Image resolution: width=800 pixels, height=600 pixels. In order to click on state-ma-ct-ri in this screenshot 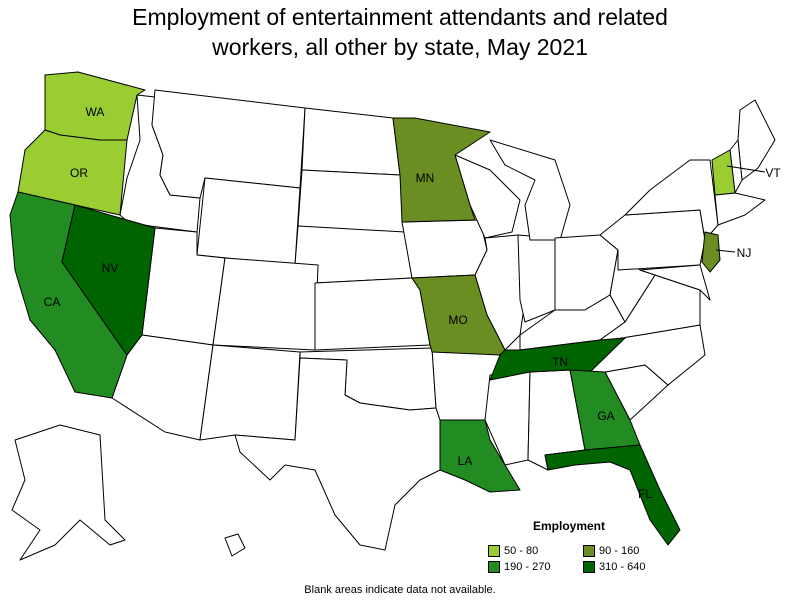, I will do `click(740, 209)`.